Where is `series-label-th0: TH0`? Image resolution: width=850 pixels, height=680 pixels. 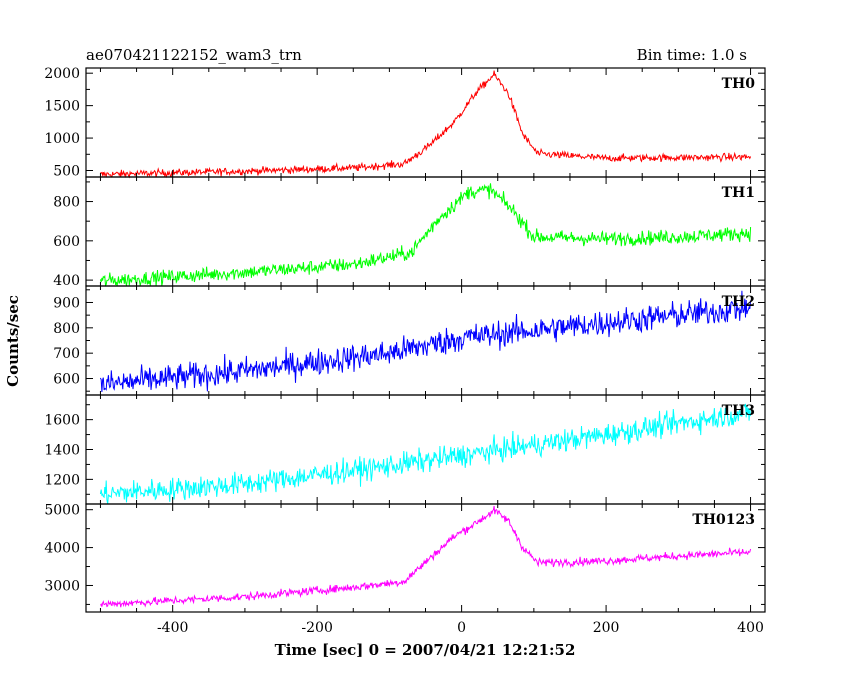
series-label-th0: TH0 is located at coordinates (739, 84).